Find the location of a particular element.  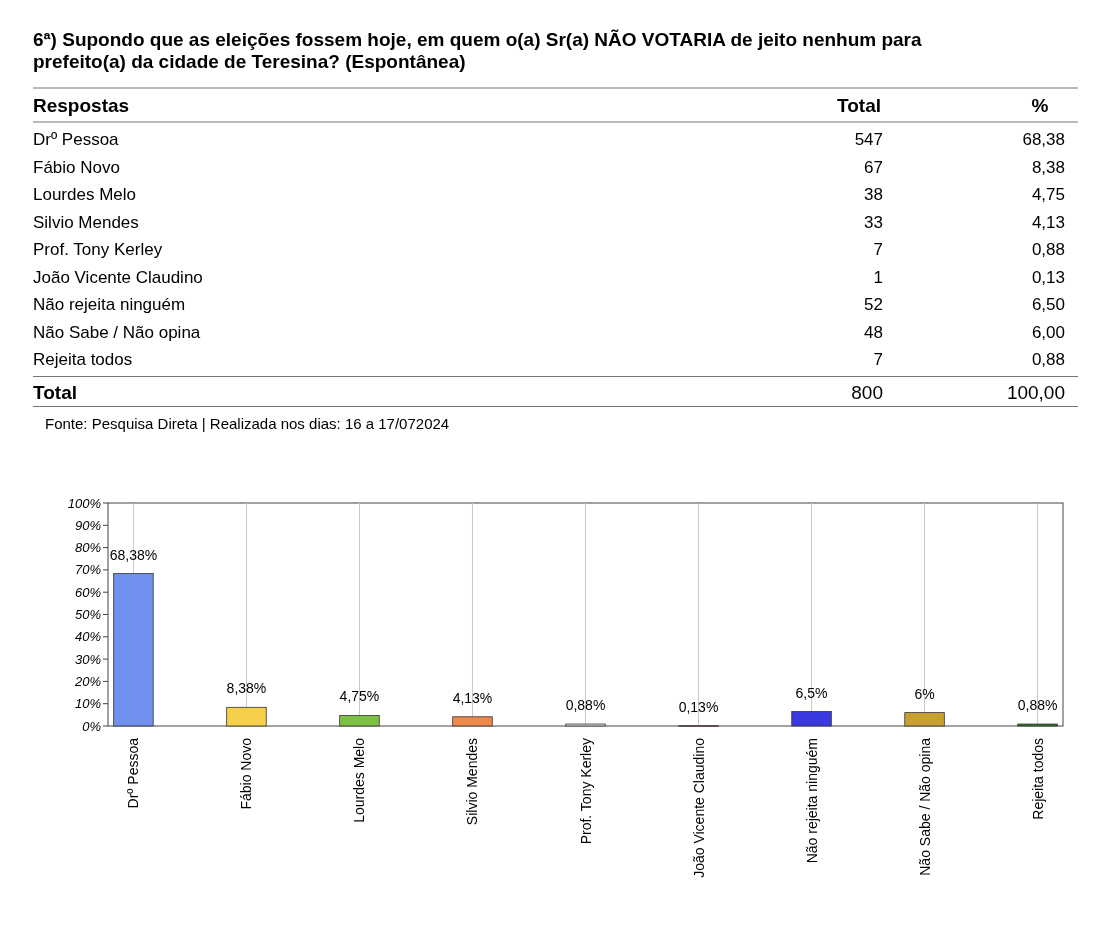

data-label: 1 is located at coordinates (878, 277).